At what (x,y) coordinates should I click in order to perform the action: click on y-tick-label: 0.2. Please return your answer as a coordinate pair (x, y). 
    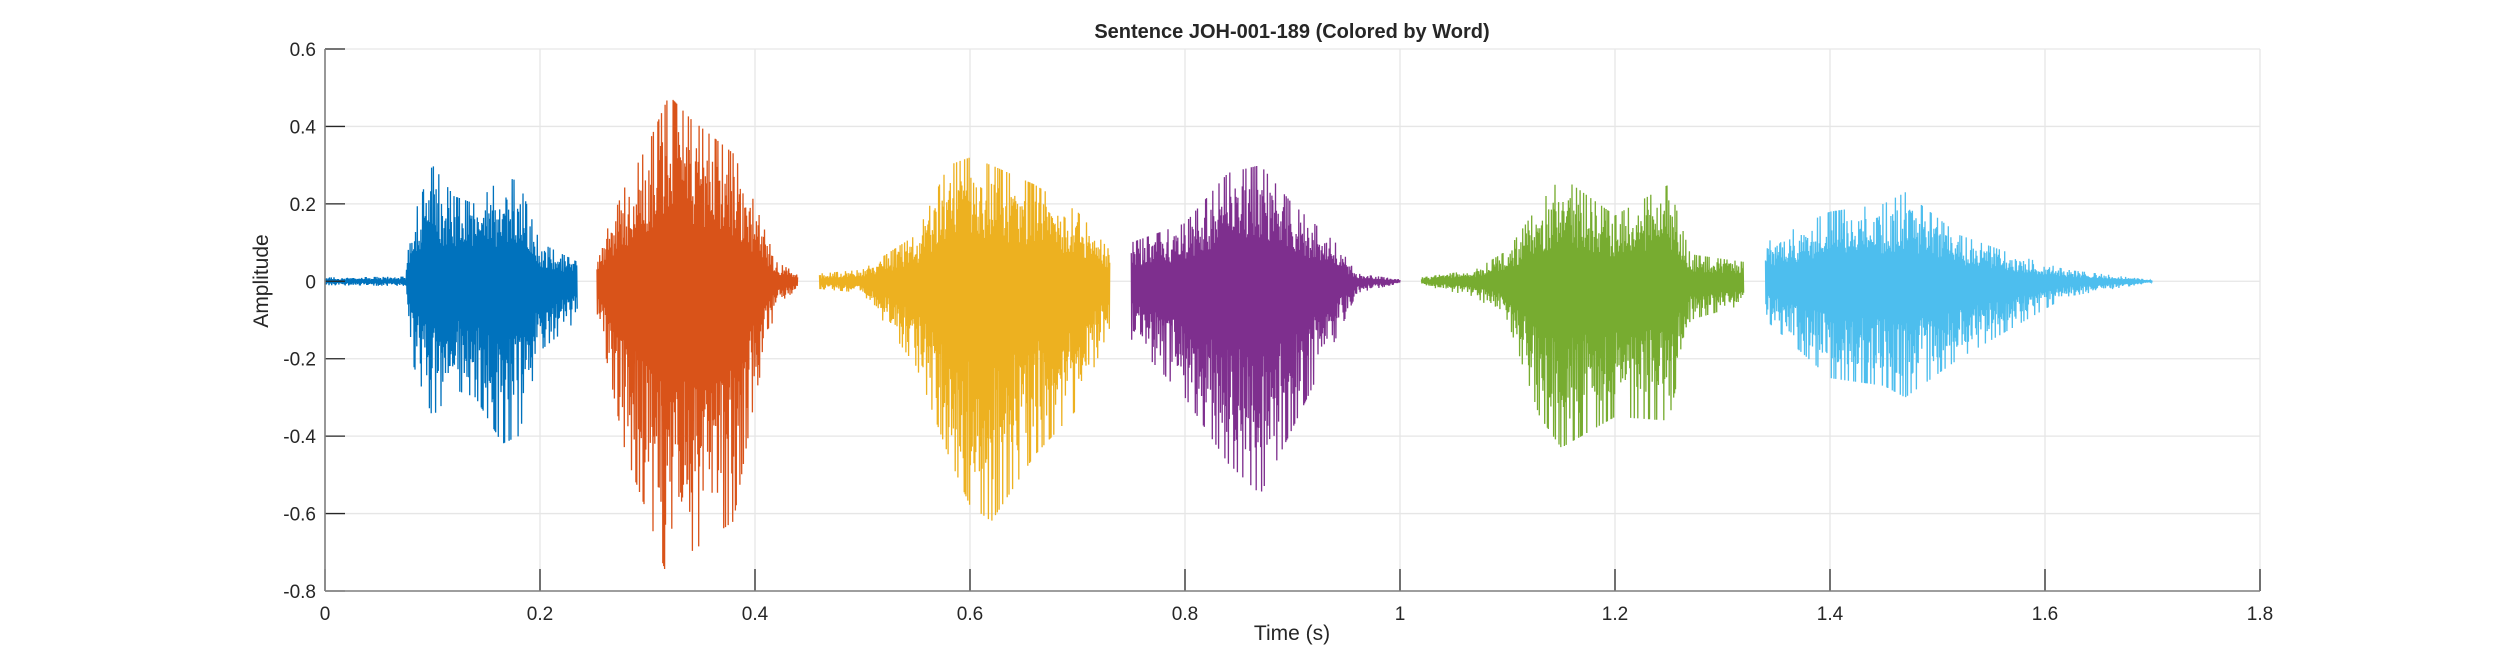
    Looking at the image, I should click on (303, 205).